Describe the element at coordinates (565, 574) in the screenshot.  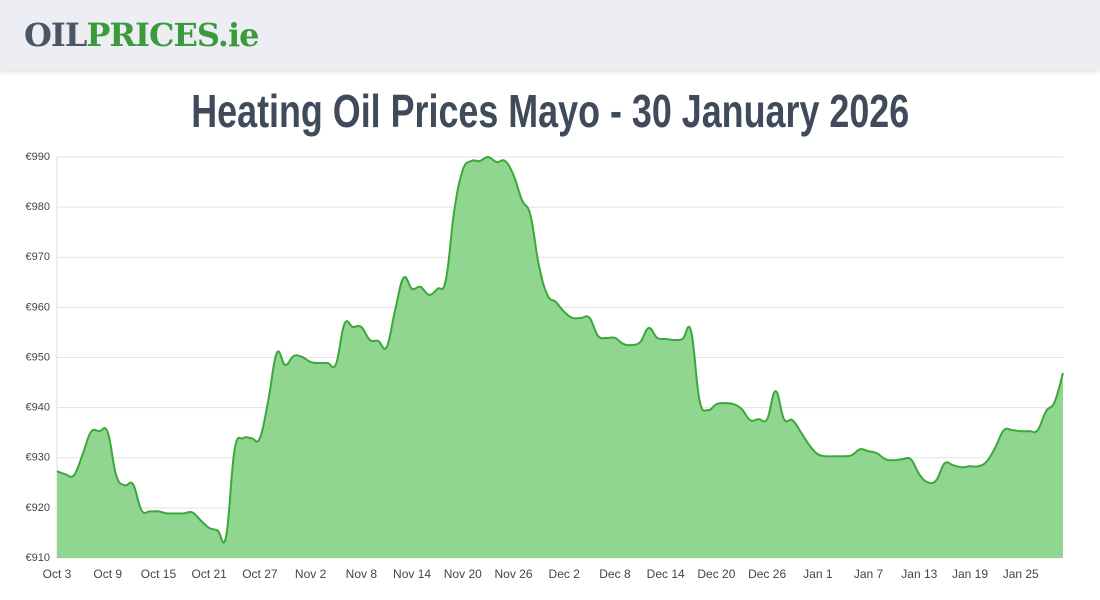
I see `x-tick-label: Dec 2` at that location.